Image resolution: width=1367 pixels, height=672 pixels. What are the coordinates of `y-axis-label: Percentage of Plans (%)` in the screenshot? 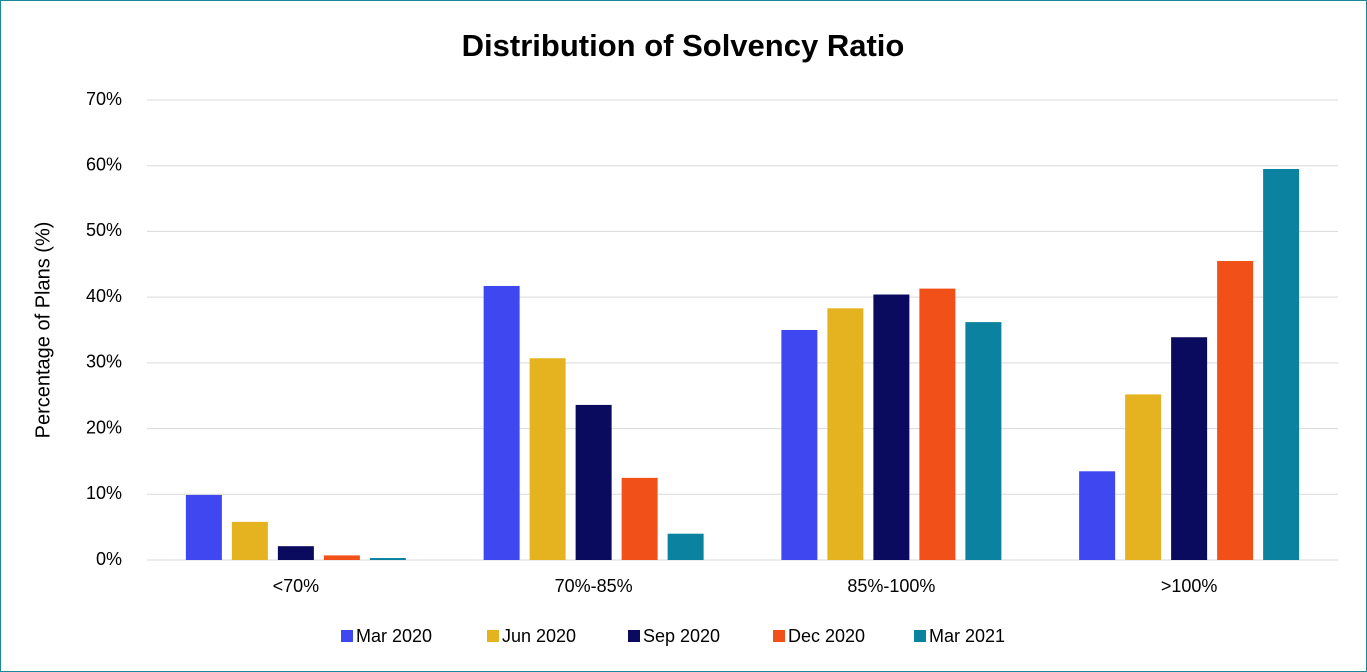 It's located at (43, 330).